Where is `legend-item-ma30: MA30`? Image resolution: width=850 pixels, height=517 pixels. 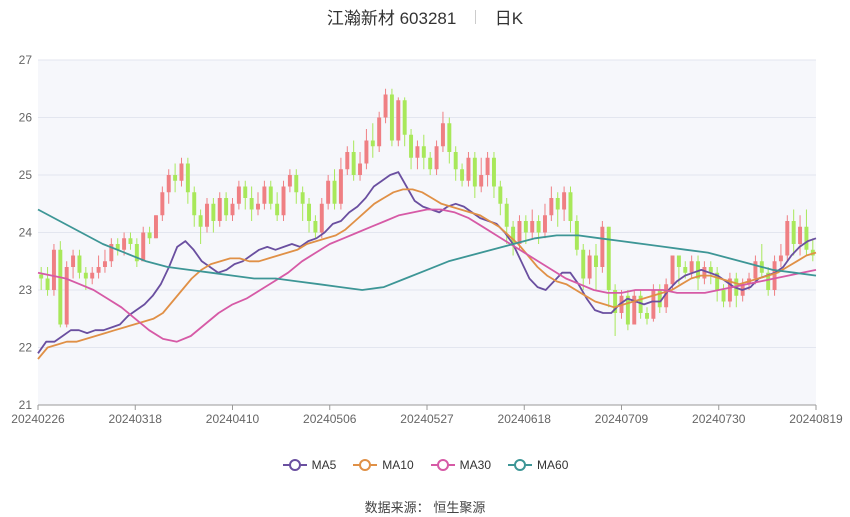 legend-item-ma30: MA30 is located at coordinates (460, 465).